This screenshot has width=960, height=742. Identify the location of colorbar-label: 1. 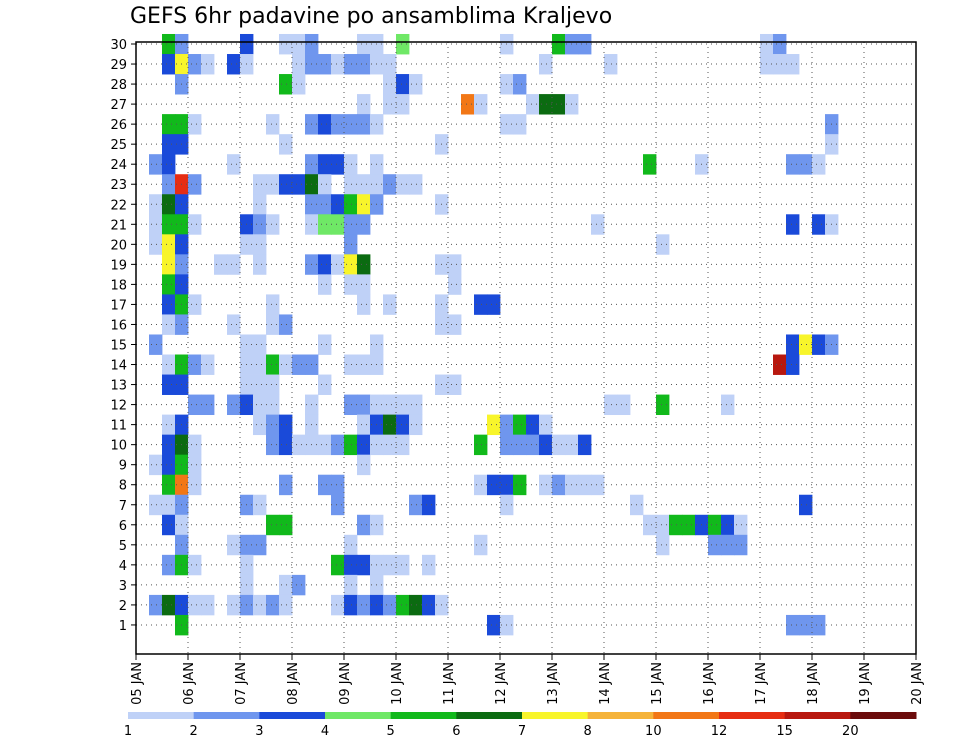
(128, 731).